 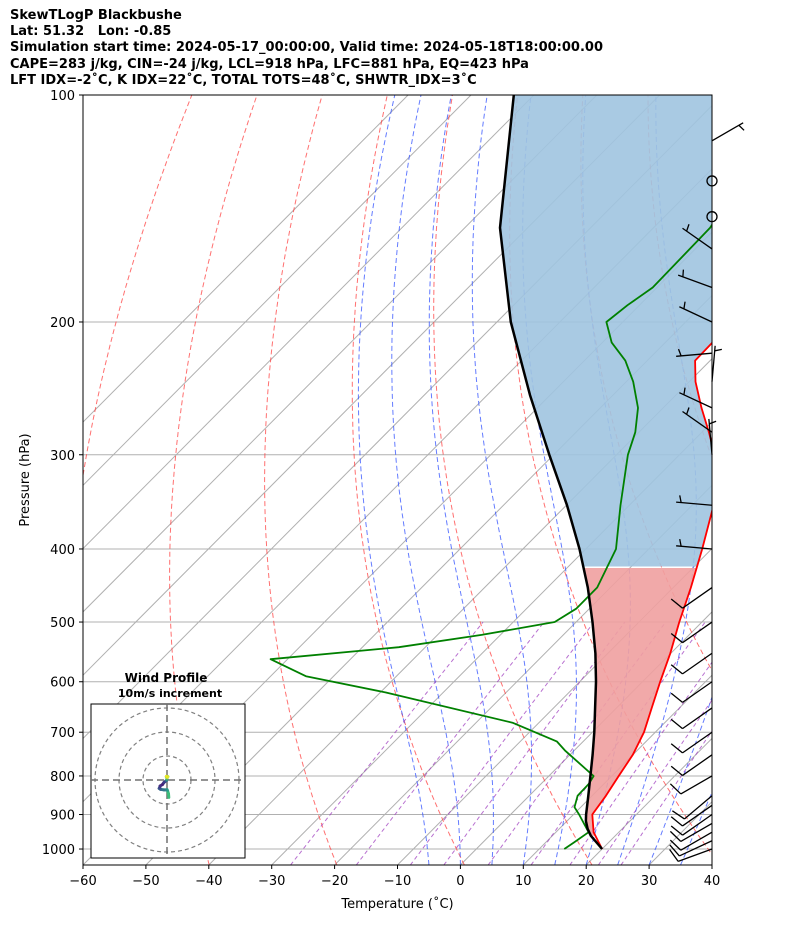 I want to click on y-tick-label: 600, so click(x=62, y=683).